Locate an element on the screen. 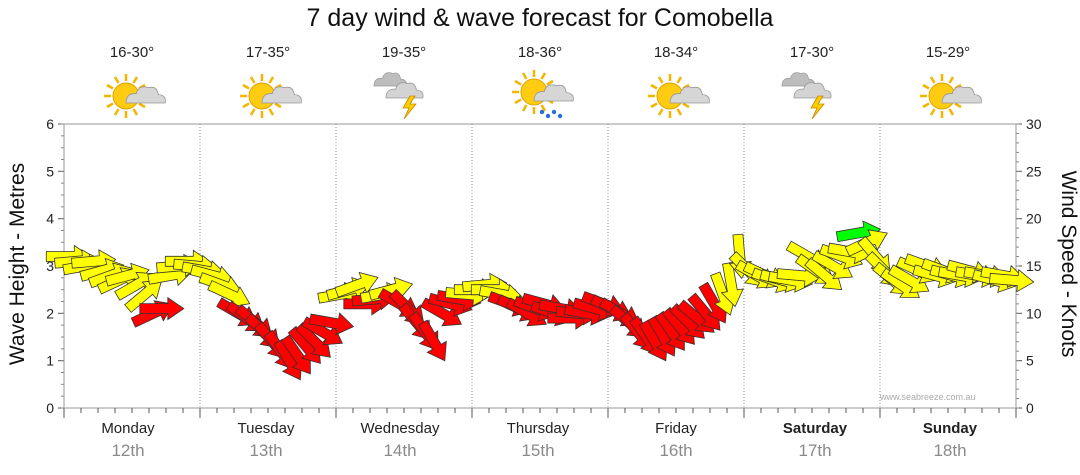  day-name: Wednesday is located at coordinates (400, 428).